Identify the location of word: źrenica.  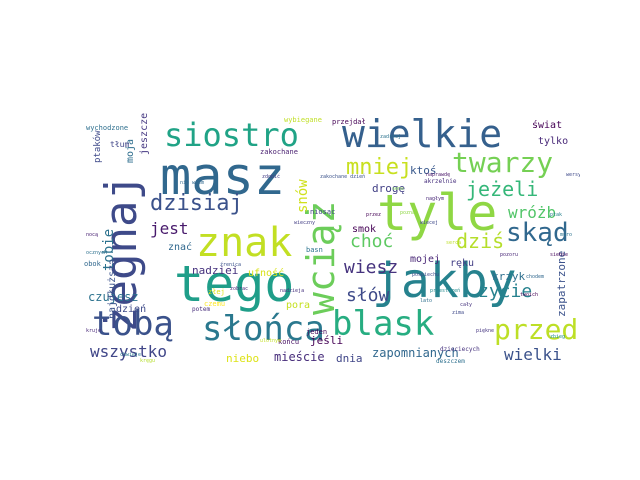
(231, 265).